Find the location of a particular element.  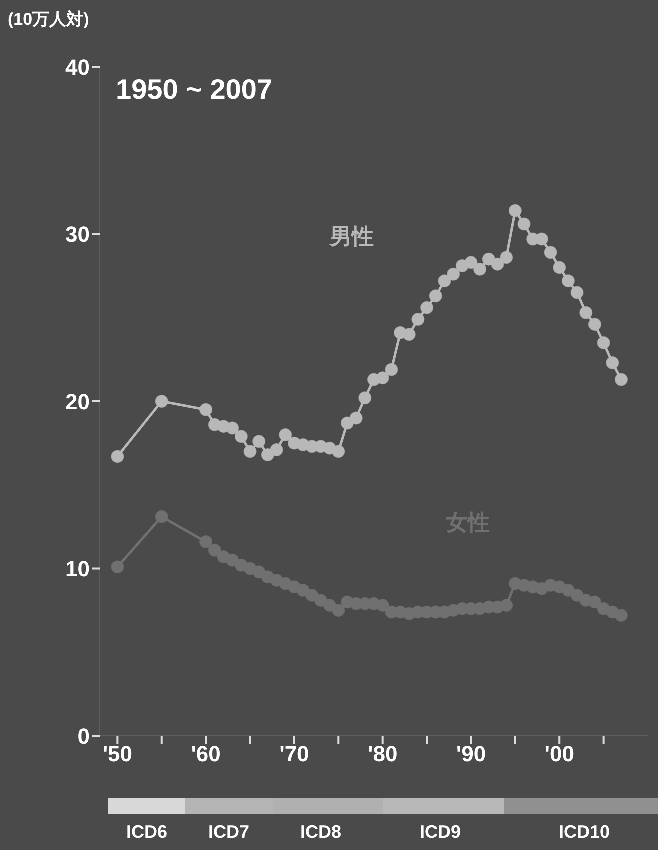

y-tick-label: 20 is located at coordinates (78, 401).